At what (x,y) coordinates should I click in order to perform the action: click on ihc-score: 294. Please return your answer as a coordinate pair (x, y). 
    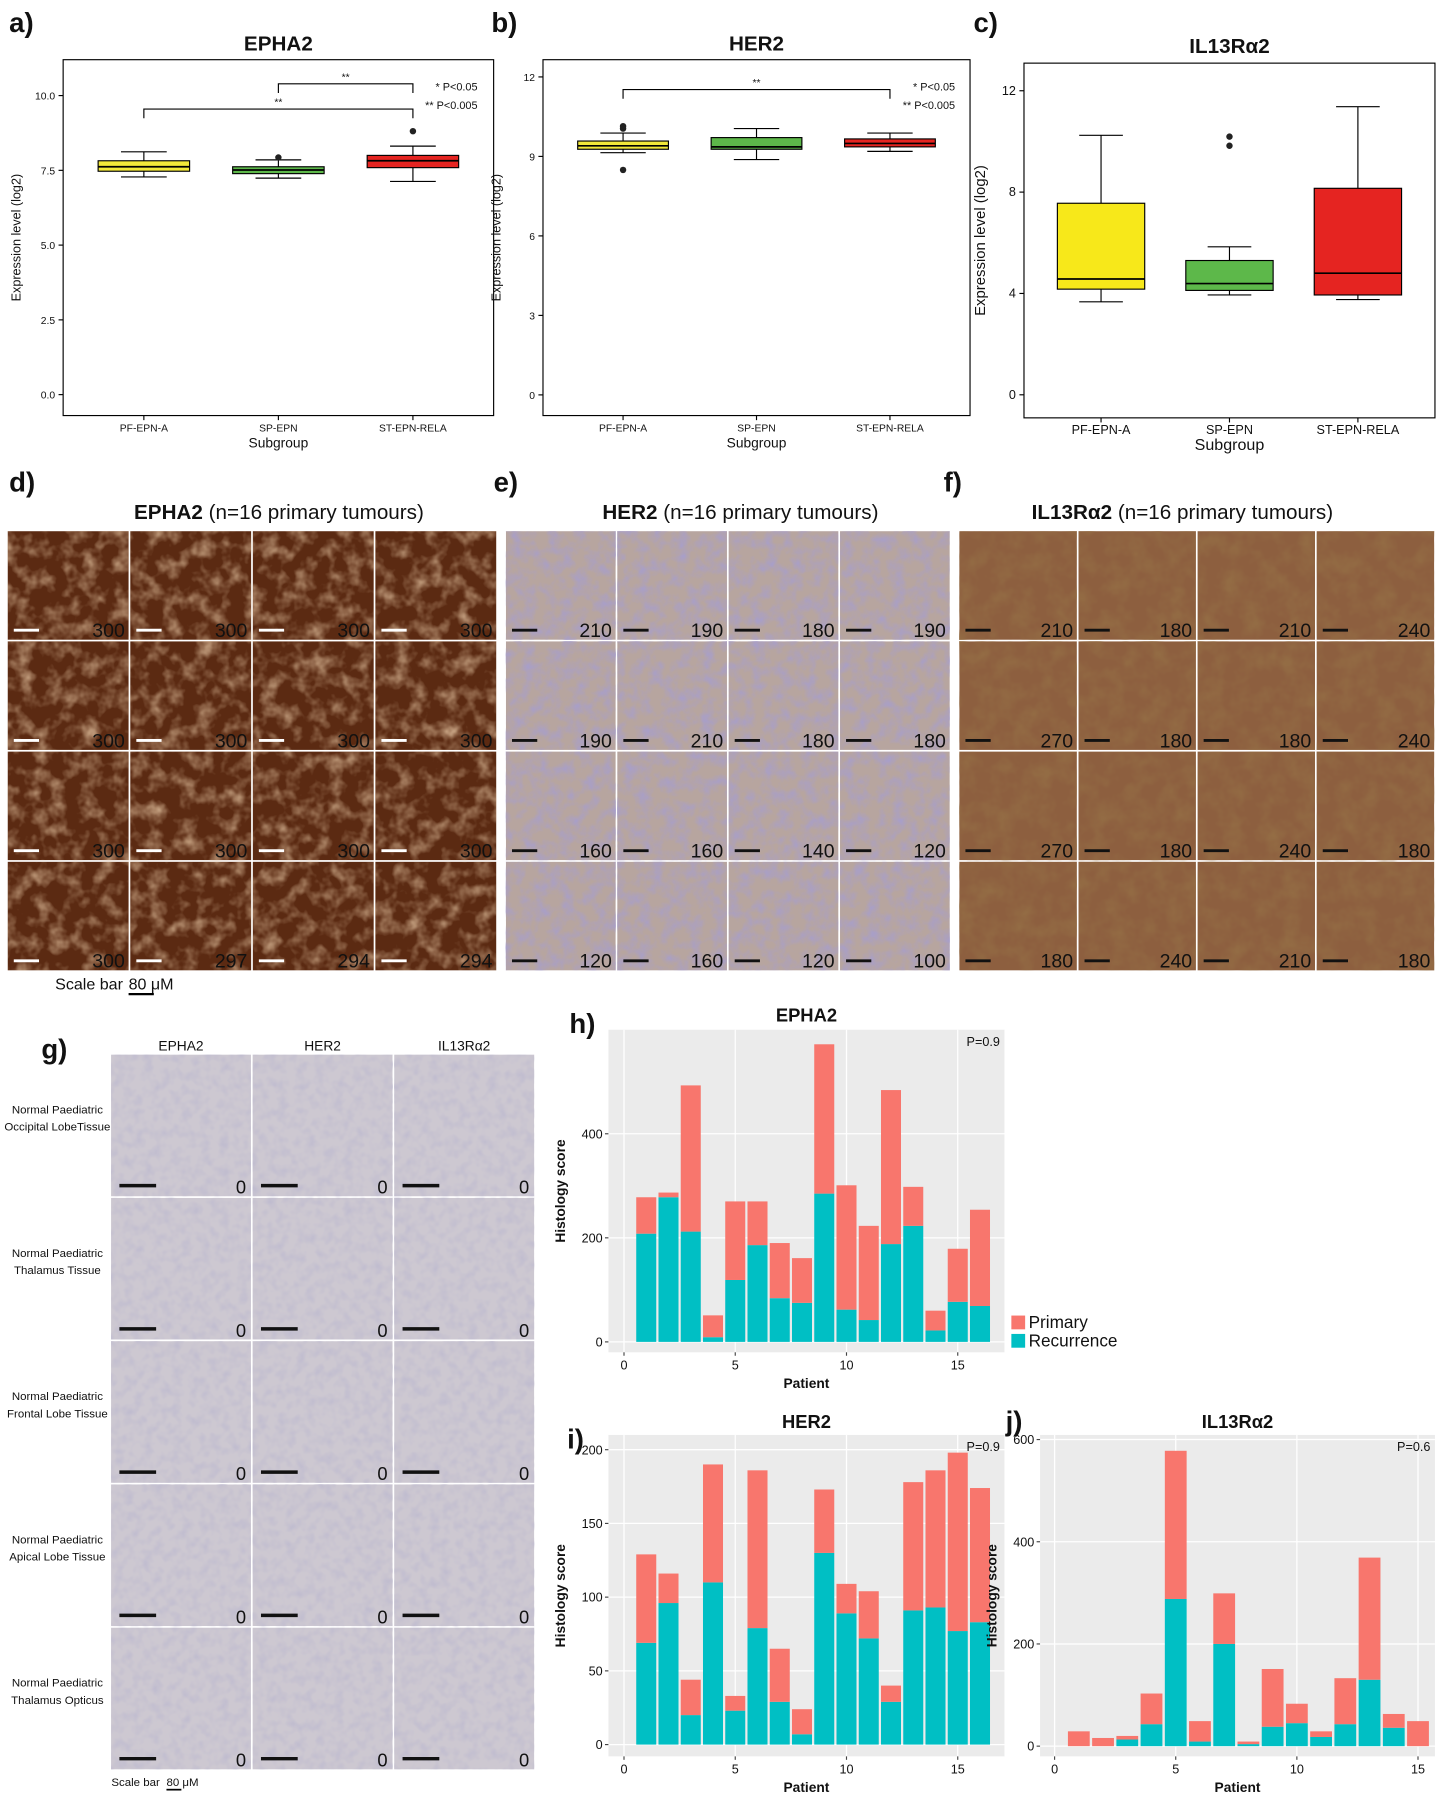
    Looking at the image, I should click on (353, 962).